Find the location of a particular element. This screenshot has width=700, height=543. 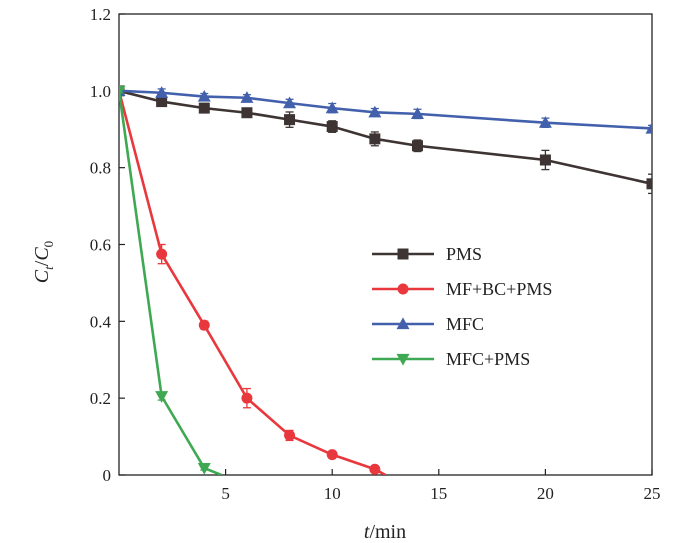

y-tick-label: 0.6 is located at coordinates (100, 245).